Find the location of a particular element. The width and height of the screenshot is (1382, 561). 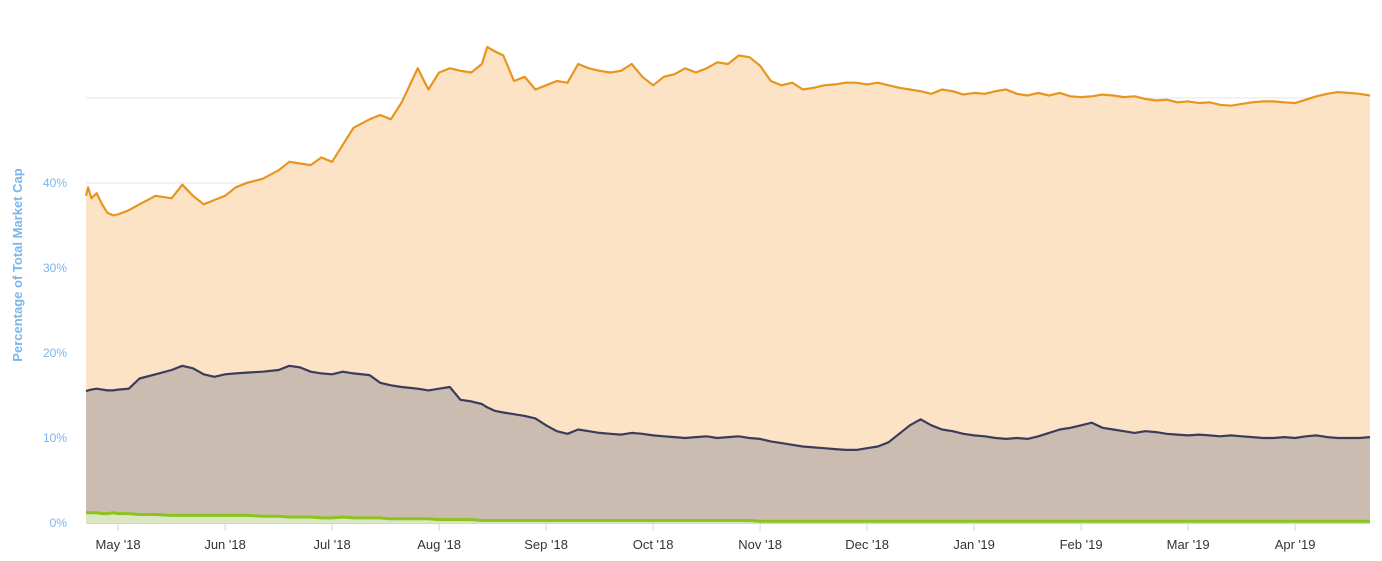

y-tick-labels: 0% 10% 20% 30% 40% is located at coordinates (55, 353).